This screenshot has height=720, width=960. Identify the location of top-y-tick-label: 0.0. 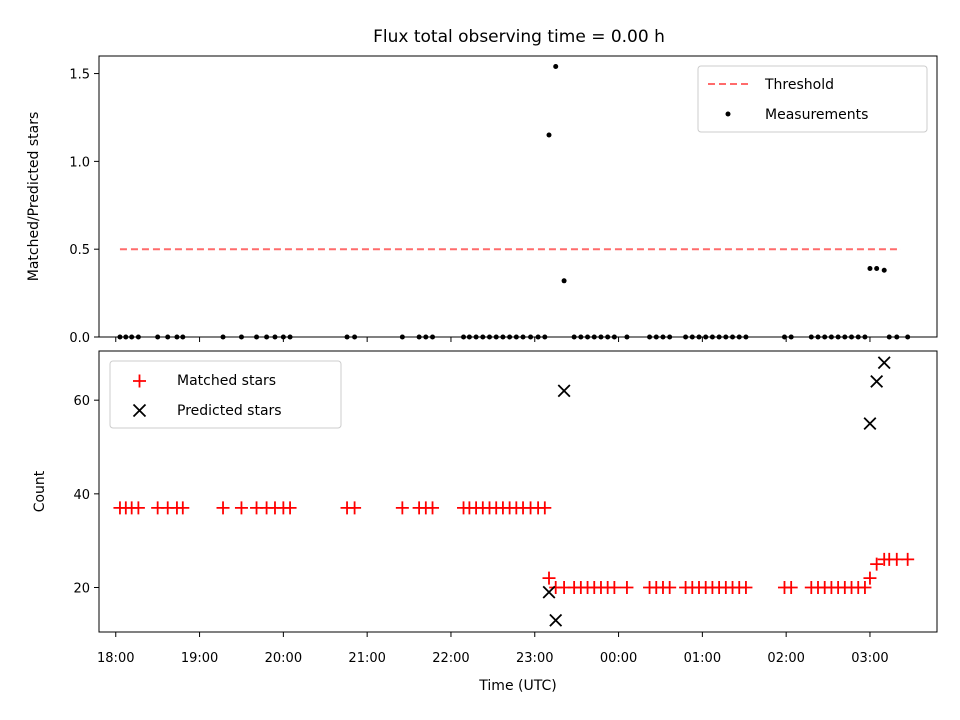
(79, 338).